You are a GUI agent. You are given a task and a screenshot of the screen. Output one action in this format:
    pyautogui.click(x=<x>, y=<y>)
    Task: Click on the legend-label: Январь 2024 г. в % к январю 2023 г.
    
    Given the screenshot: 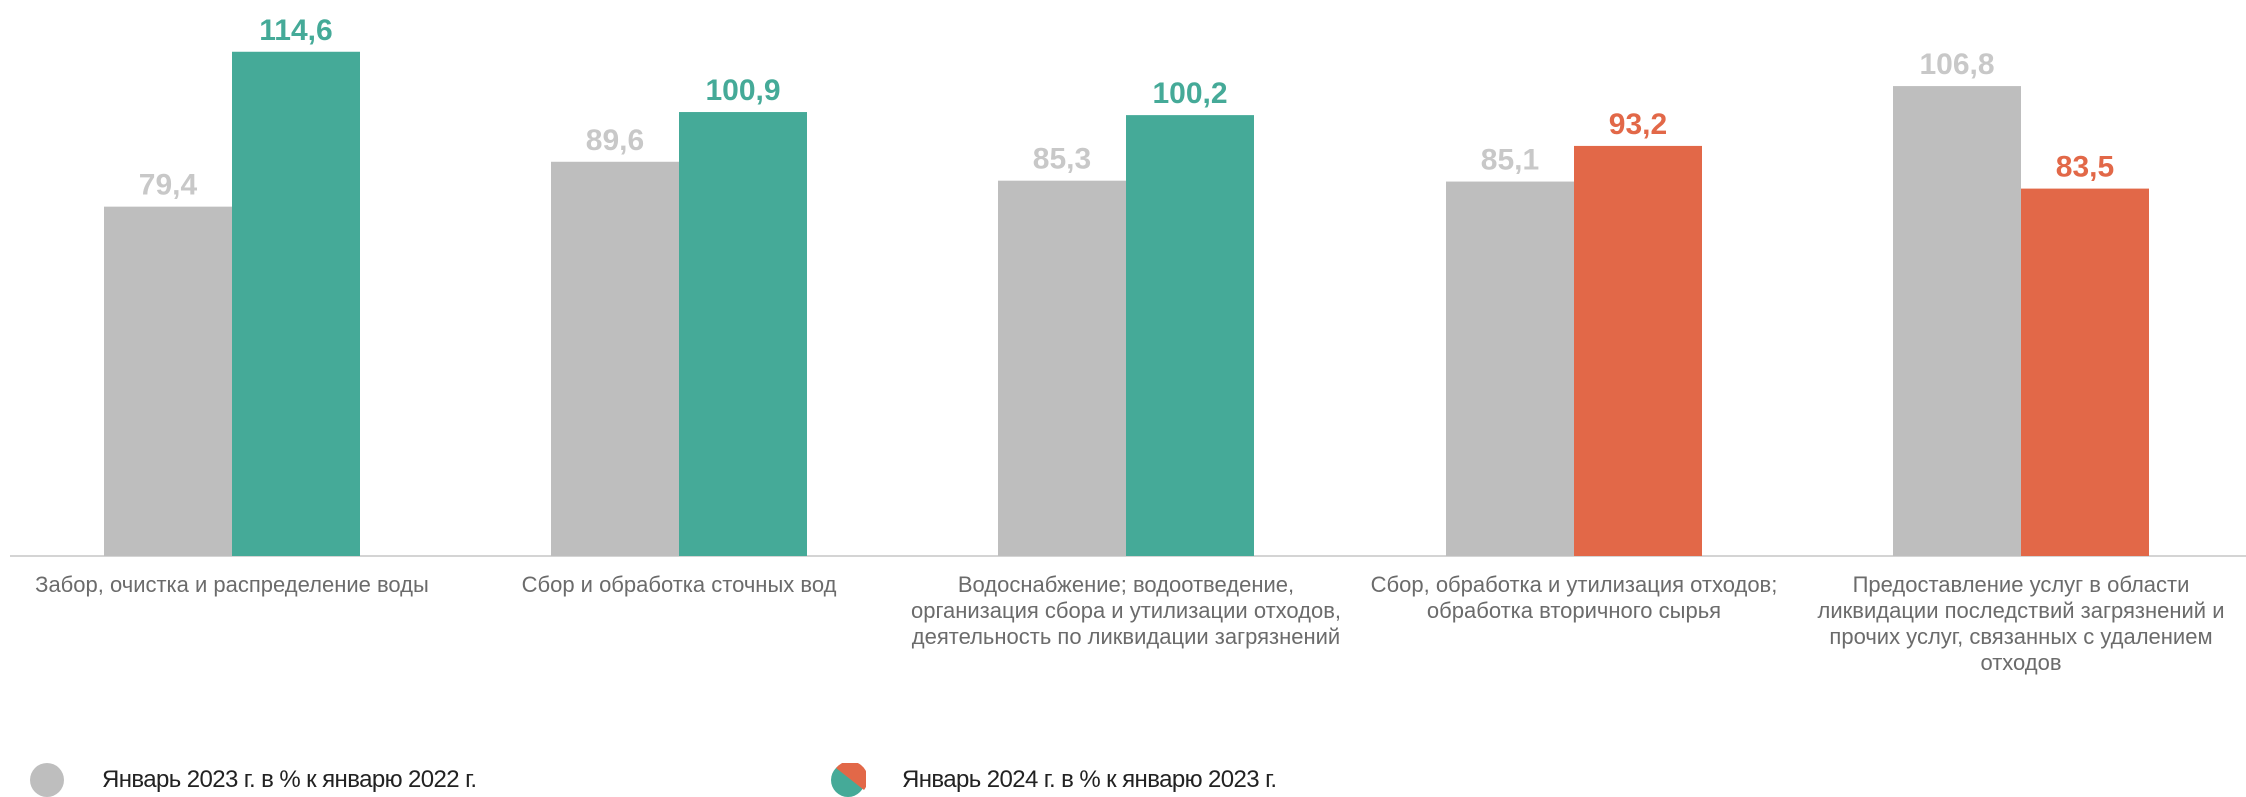 What is the action you would take?
    pyautogui.click(x=1089, y=779)
    